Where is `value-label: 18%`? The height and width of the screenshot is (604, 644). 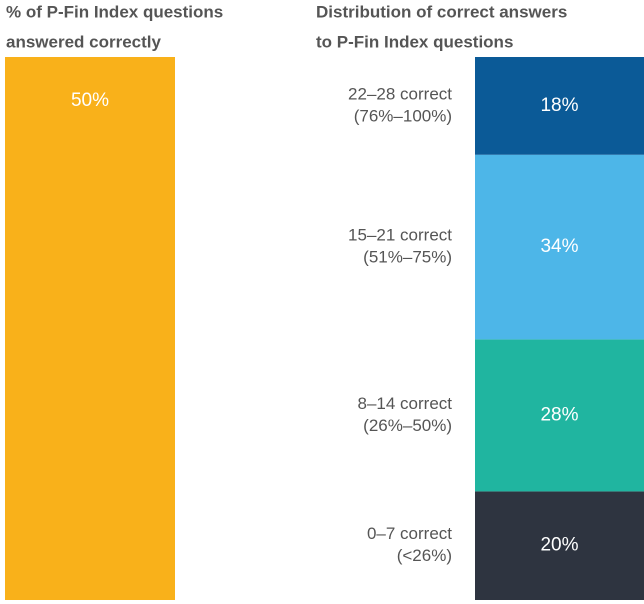 value-label: 18% is located at coordinates (559, 105).